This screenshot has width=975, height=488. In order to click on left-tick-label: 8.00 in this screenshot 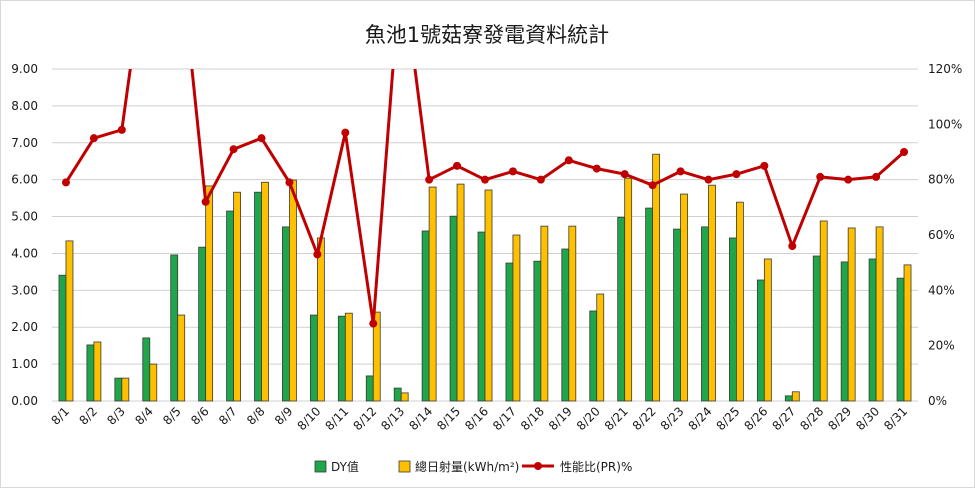, I will do `click(24, 106)`.